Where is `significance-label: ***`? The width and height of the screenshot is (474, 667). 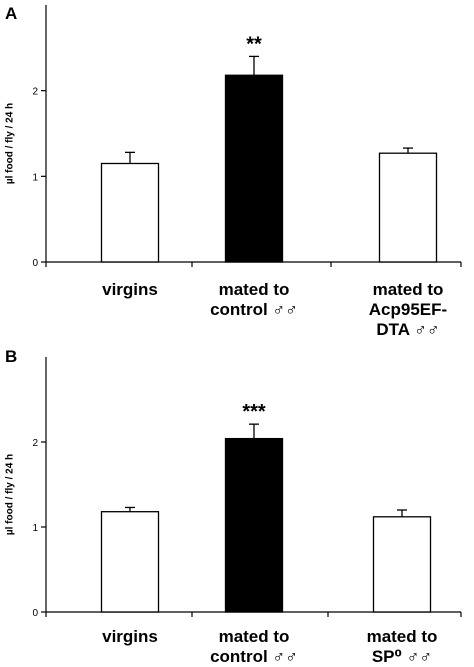 significance-label: *** is located at coordinates (254, 412).